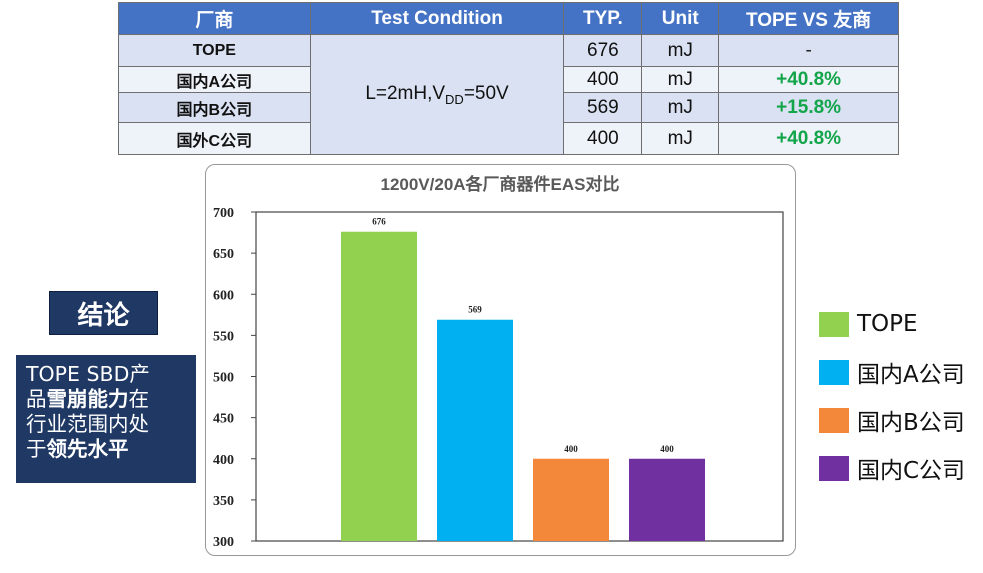 The width and height of the screenshot is (983, 573). I want to click on table-row: 国外C公司 400 mJ +40.8%, so click(508, 138).